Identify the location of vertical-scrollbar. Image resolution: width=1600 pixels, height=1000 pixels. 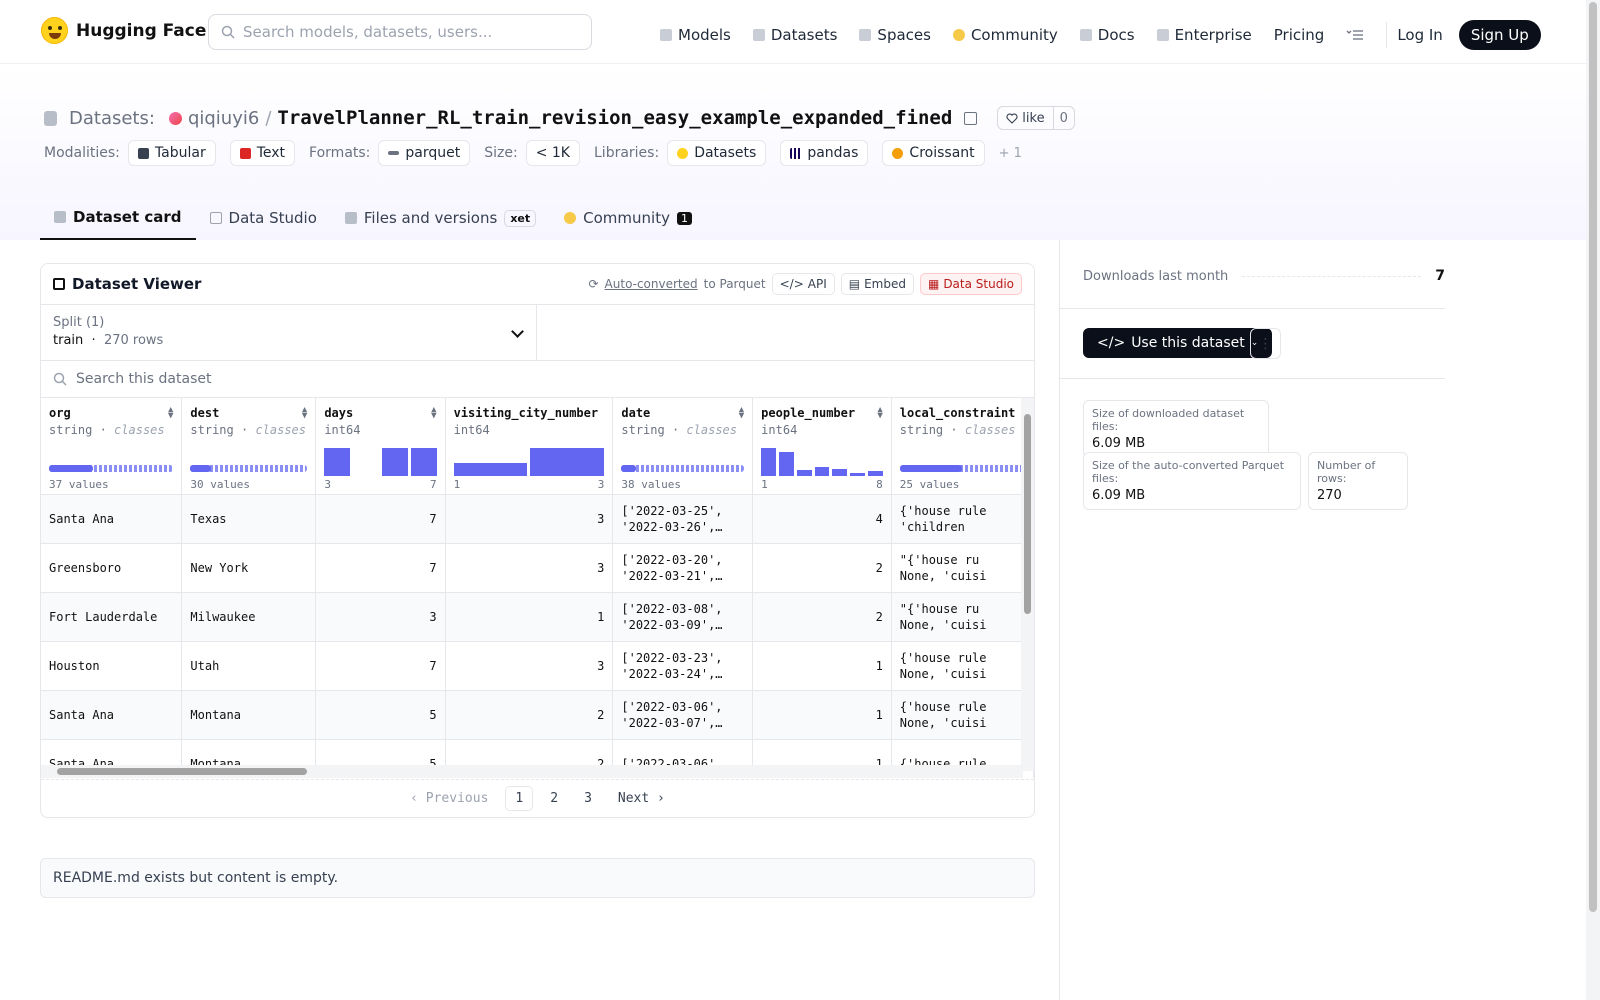
(1027, 584).